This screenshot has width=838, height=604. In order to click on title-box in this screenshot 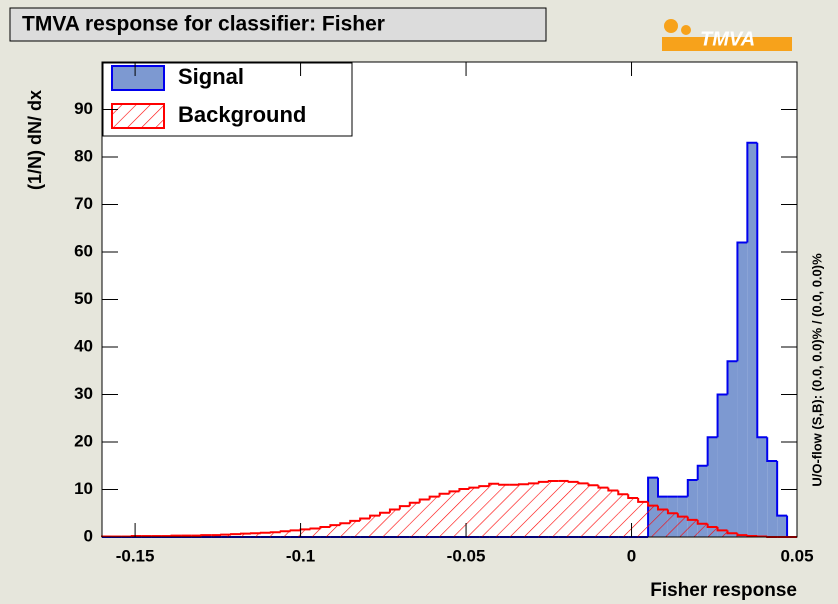, I will do `click(278, 24)`.